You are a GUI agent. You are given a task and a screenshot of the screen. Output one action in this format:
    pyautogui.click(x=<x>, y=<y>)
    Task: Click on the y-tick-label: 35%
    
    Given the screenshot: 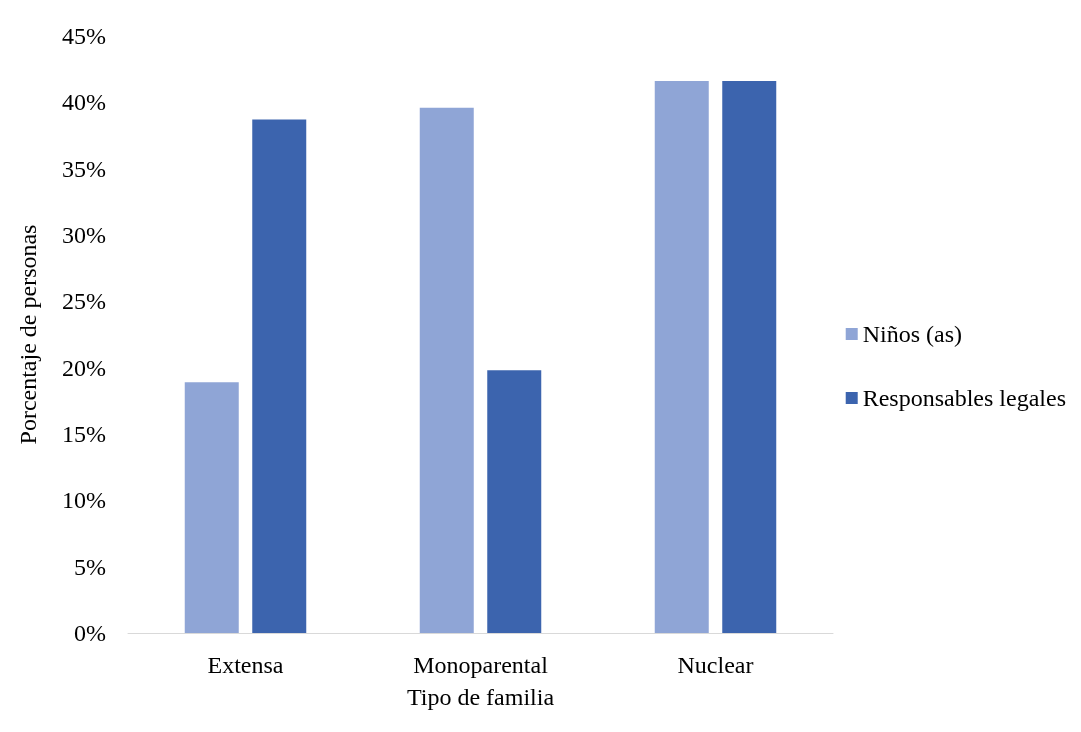 What is the action you would take?
    pyautogui.click(x=84, y=168)
    